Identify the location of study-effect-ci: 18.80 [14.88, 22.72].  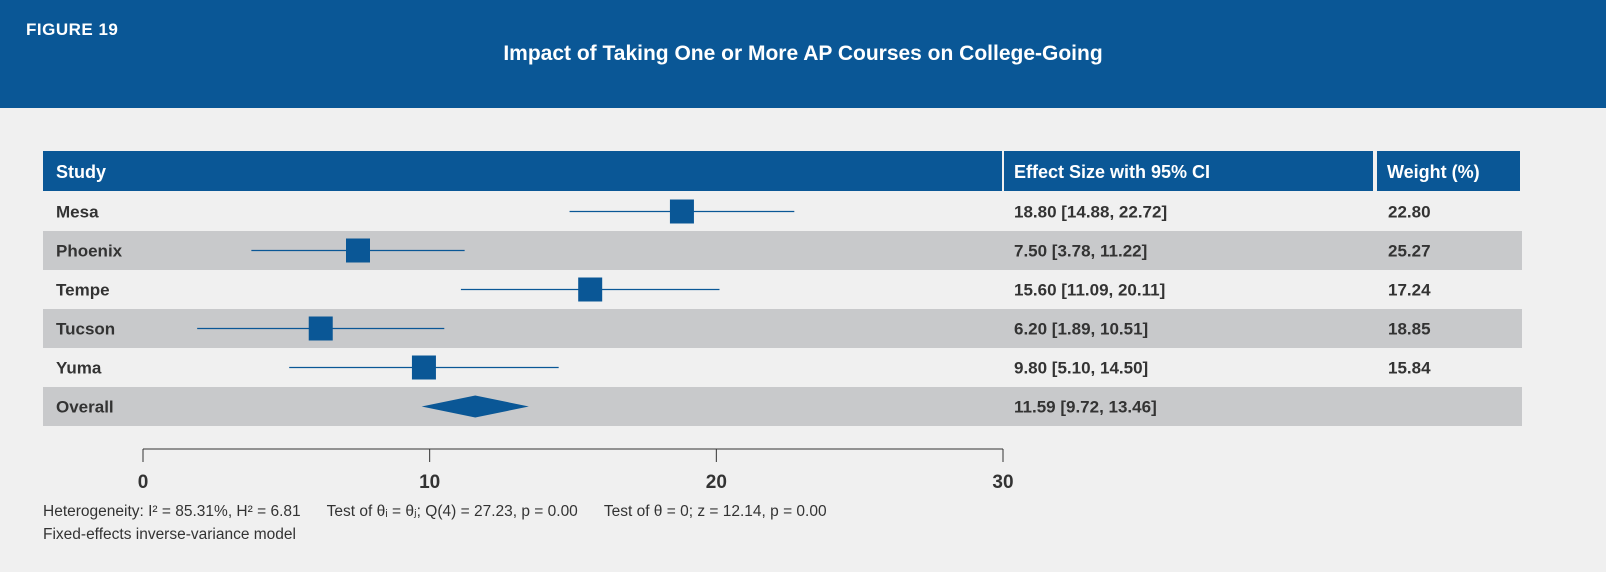
(1090, 212).